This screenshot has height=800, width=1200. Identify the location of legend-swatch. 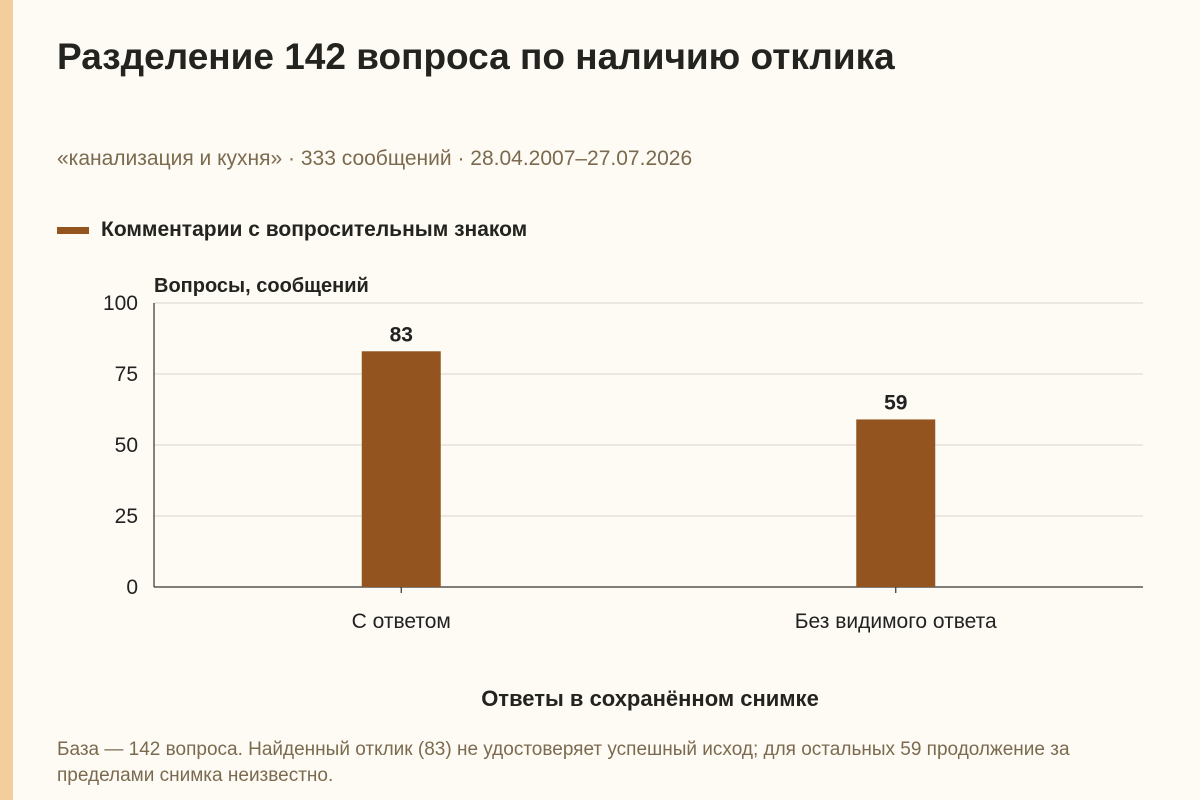
(73, 230).